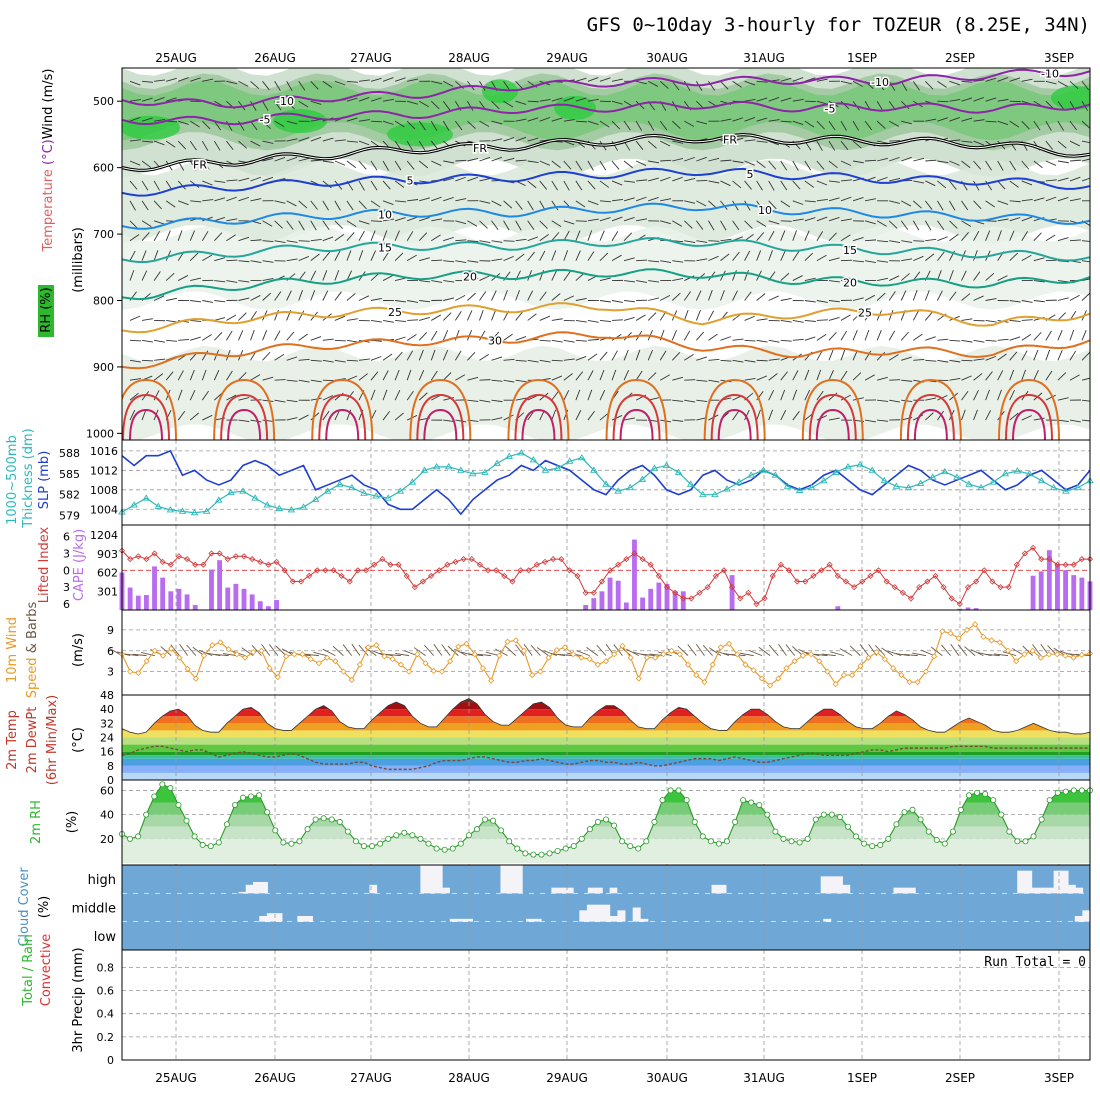 The image size is (1100, 1100). Describe the element at coordinates (66, 537) in the screenshot. I see `li-tick-label: 6` at that location.